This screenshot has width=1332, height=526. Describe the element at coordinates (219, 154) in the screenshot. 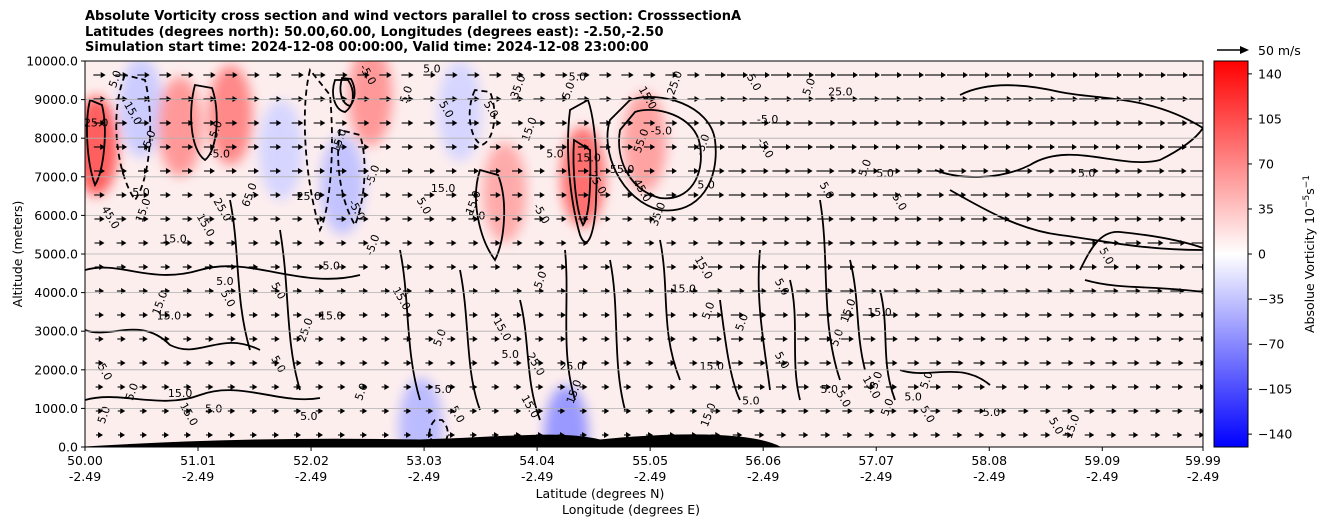

I see `contour-label: -5.0` at that location.